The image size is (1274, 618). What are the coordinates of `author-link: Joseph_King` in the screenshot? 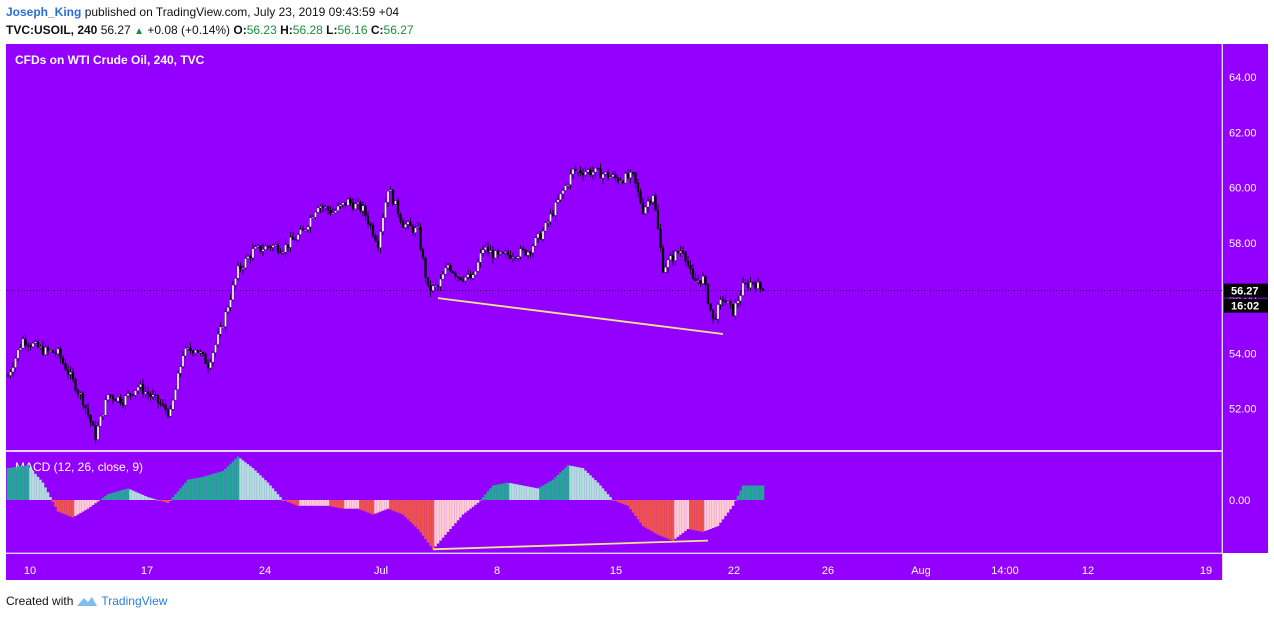 It's located at (44, 12).